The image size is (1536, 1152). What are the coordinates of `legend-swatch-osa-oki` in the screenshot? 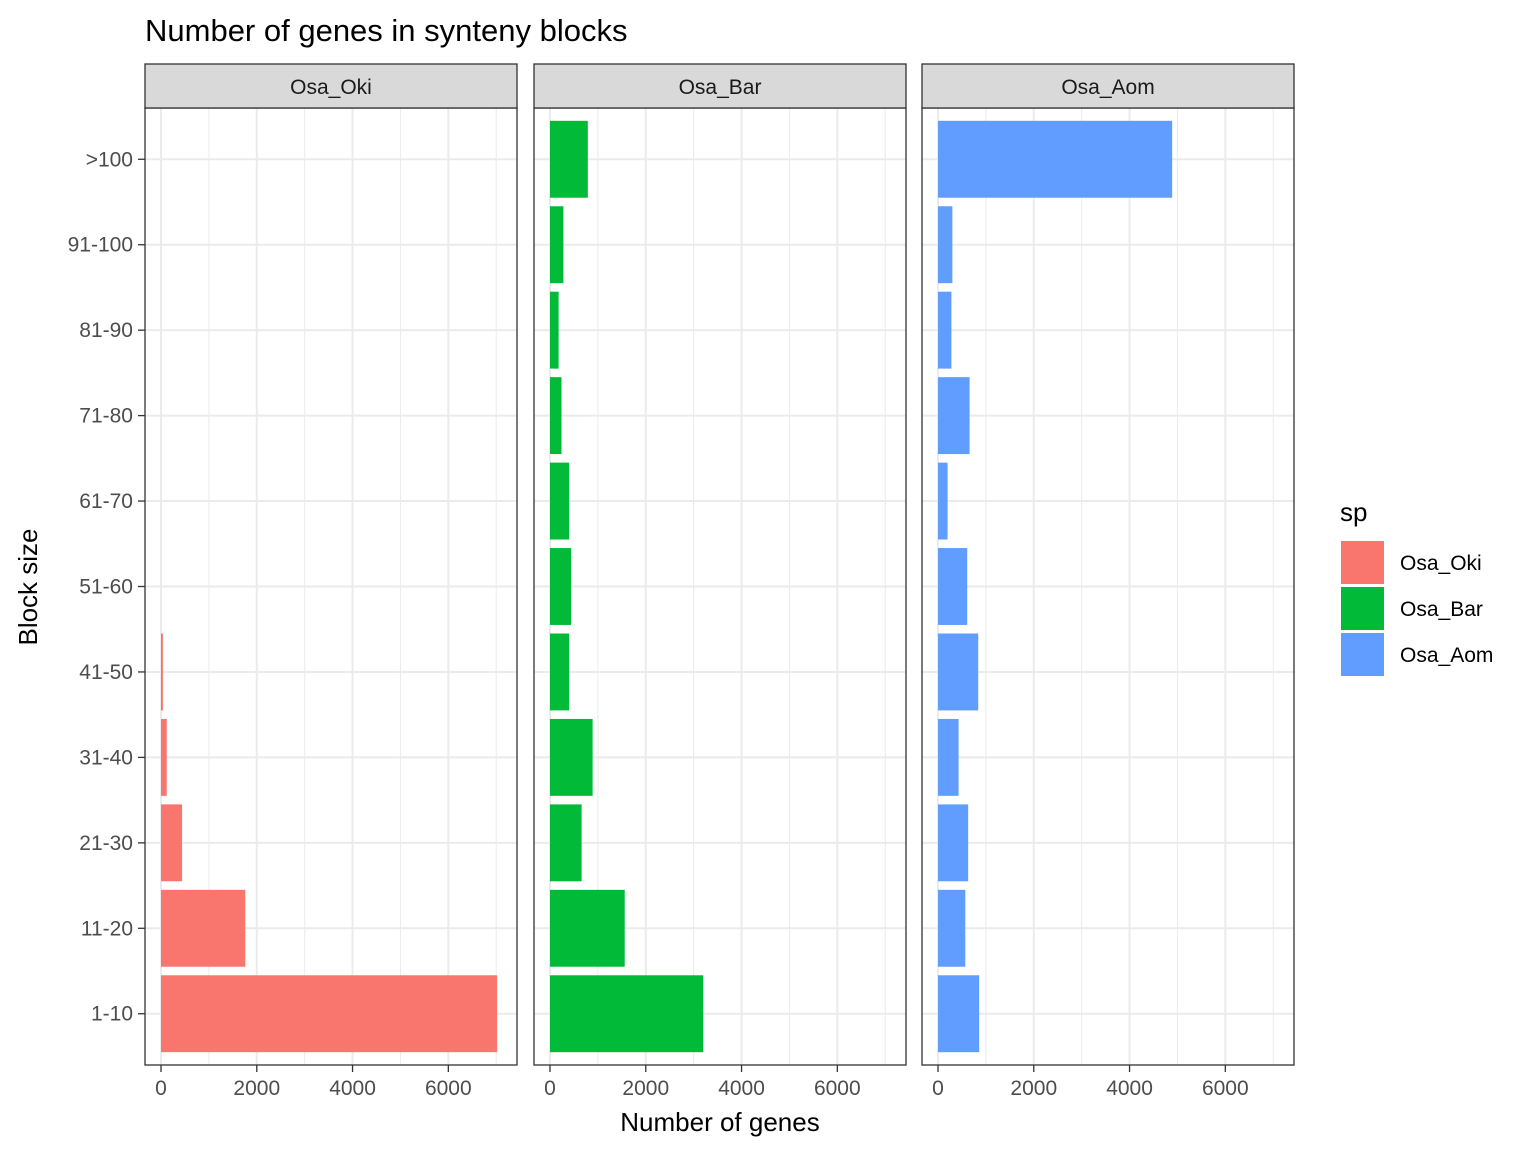 It's located at (1362, 562).